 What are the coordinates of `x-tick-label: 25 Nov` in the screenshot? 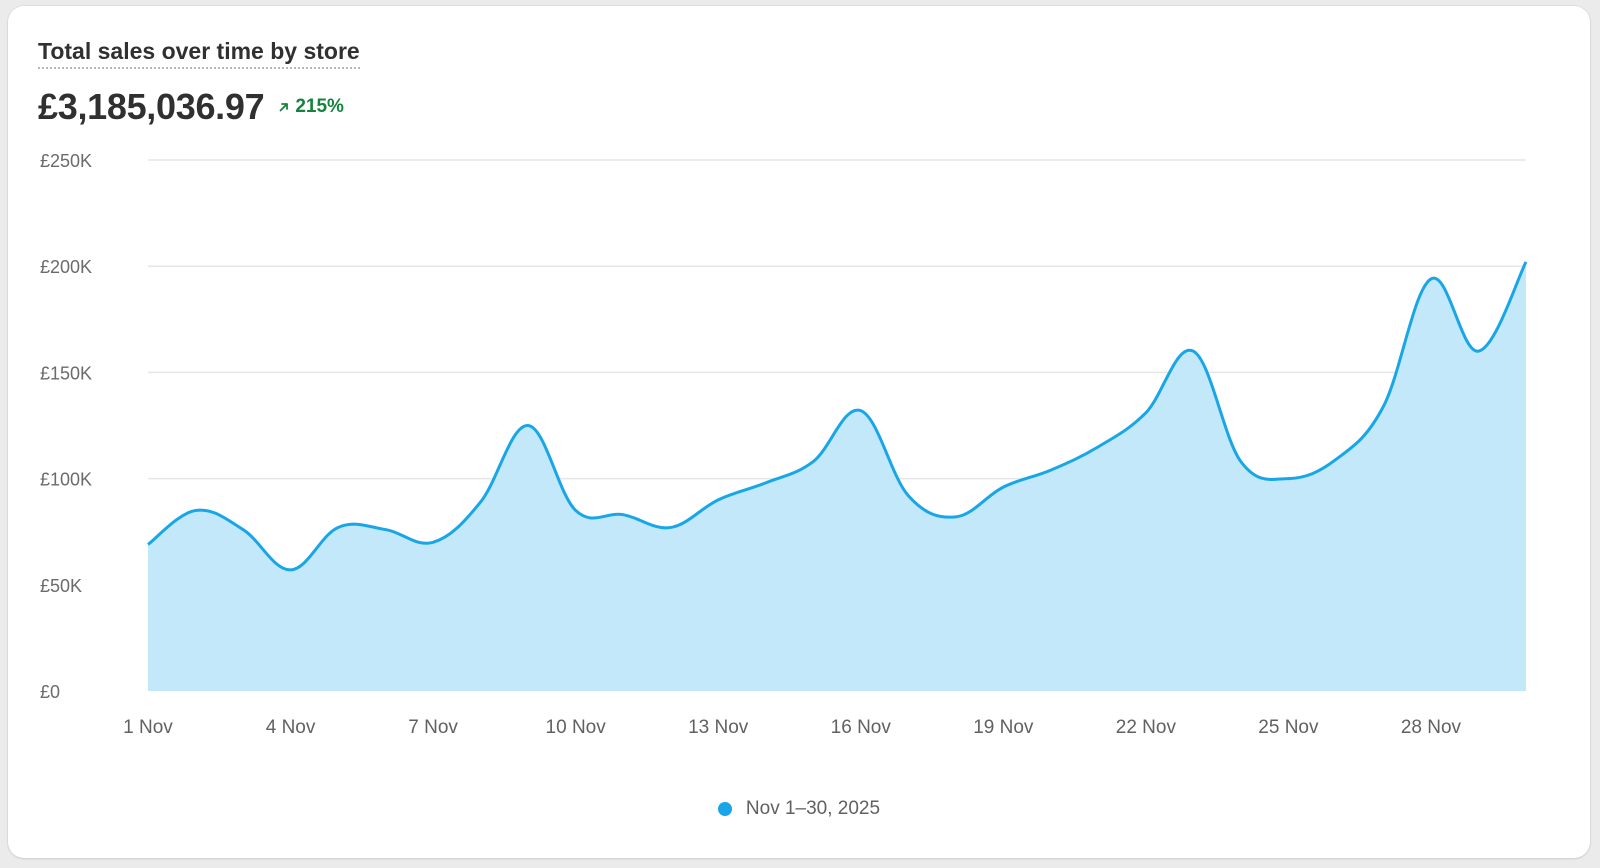 It's located at (1288, 727).